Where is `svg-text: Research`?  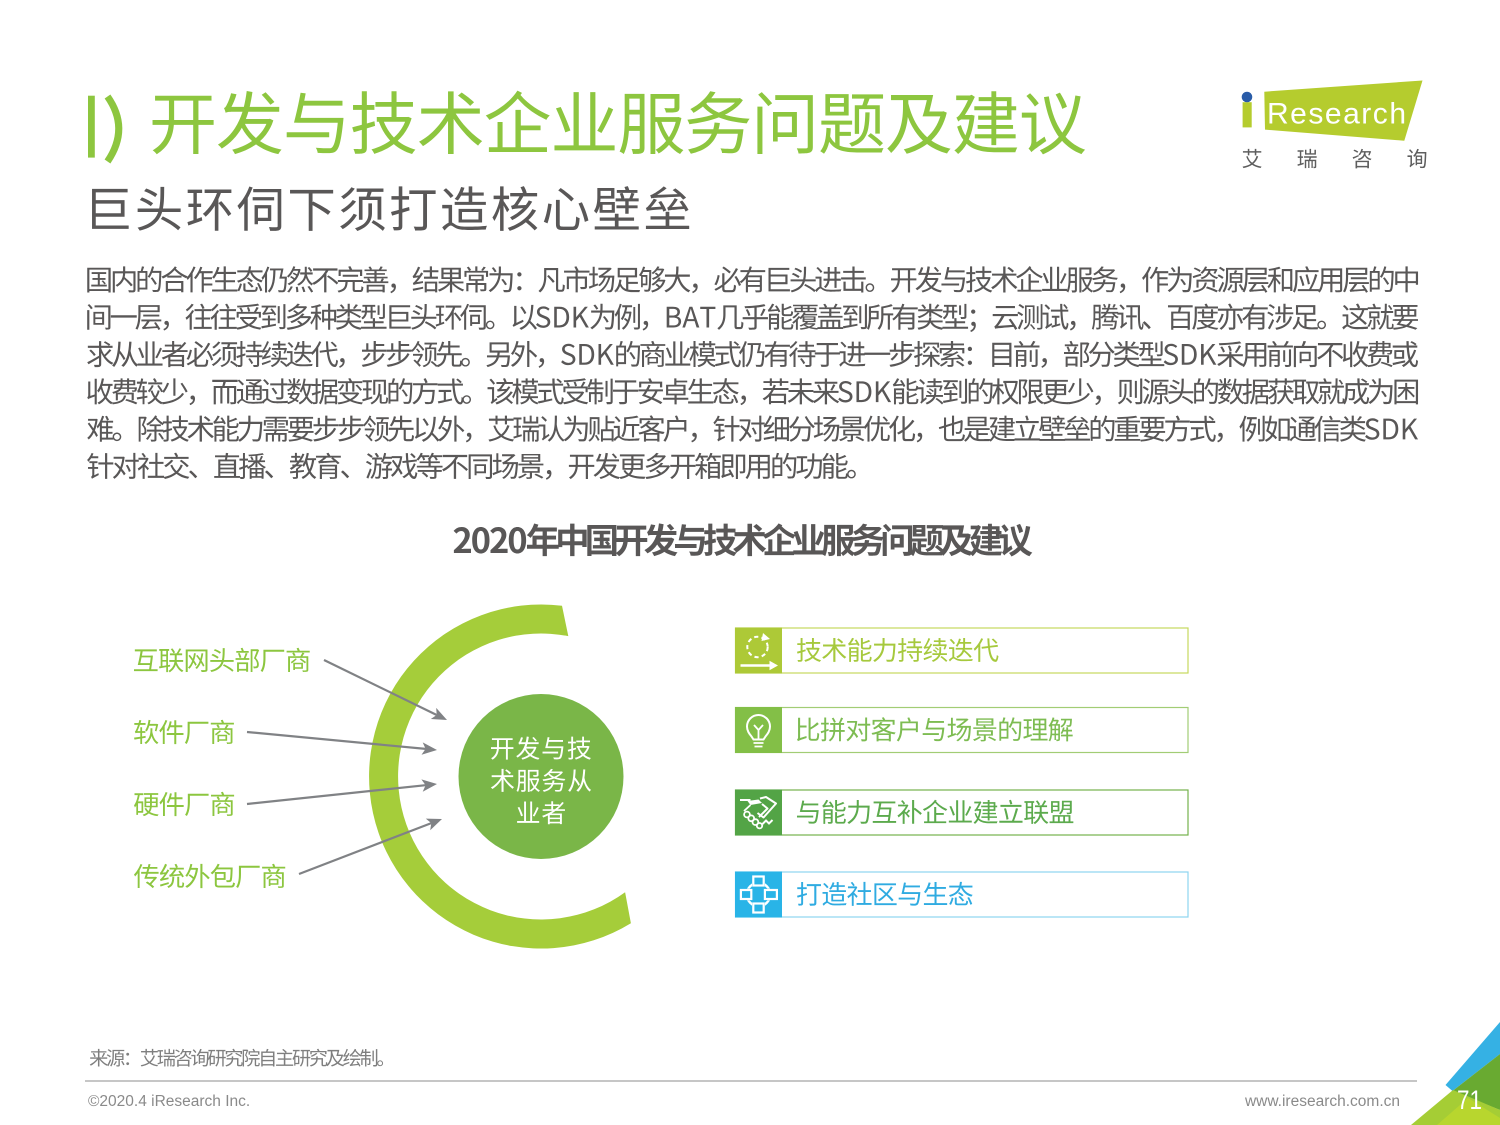 svg-text: Research is located at coordinates (1336, 114).